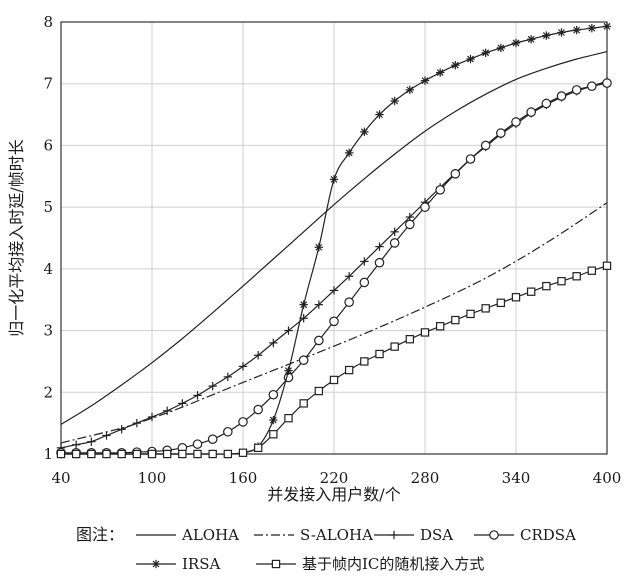 Image resolution: width=637 pixels, height=580 pixels. I want to click on y-tick-label: 7, so click(48, 84).